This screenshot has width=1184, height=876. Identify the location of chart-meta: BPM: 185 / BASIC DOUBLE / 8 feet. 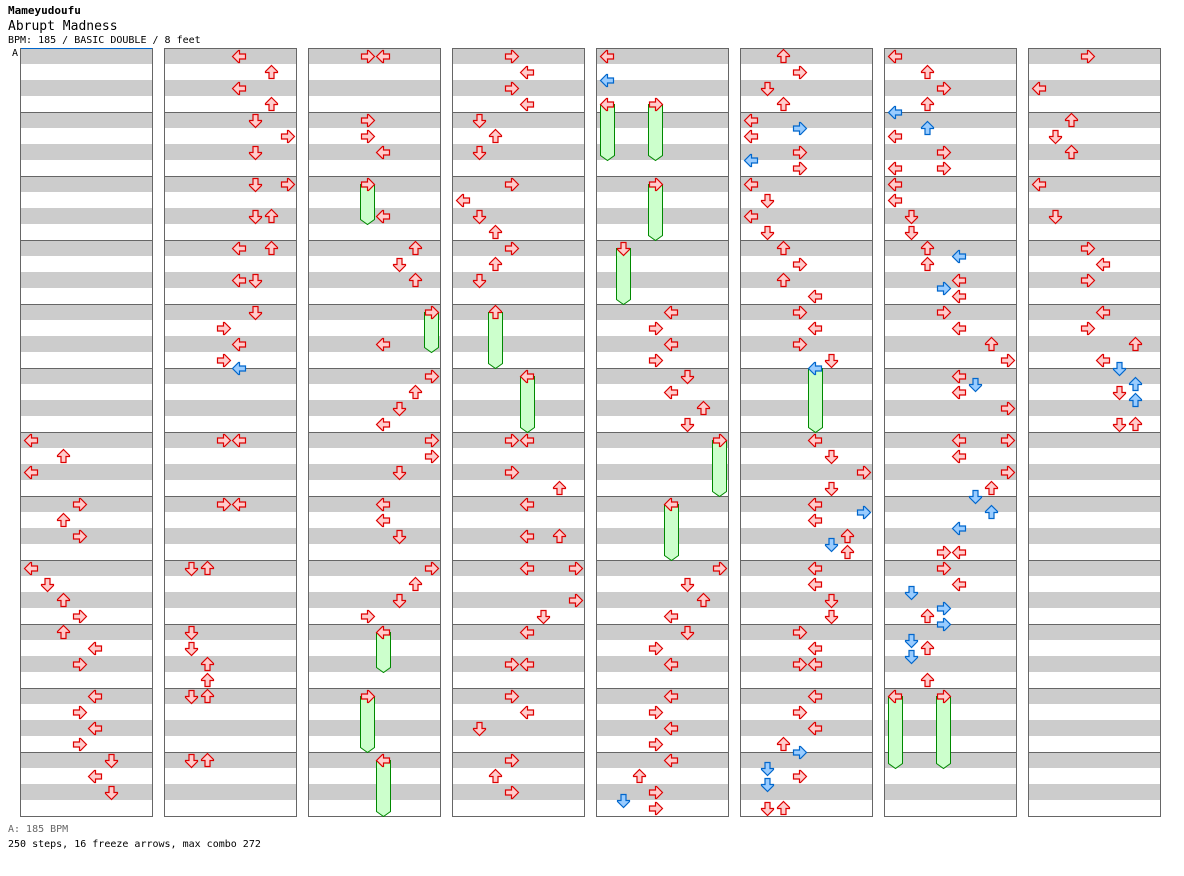
(104, 40).